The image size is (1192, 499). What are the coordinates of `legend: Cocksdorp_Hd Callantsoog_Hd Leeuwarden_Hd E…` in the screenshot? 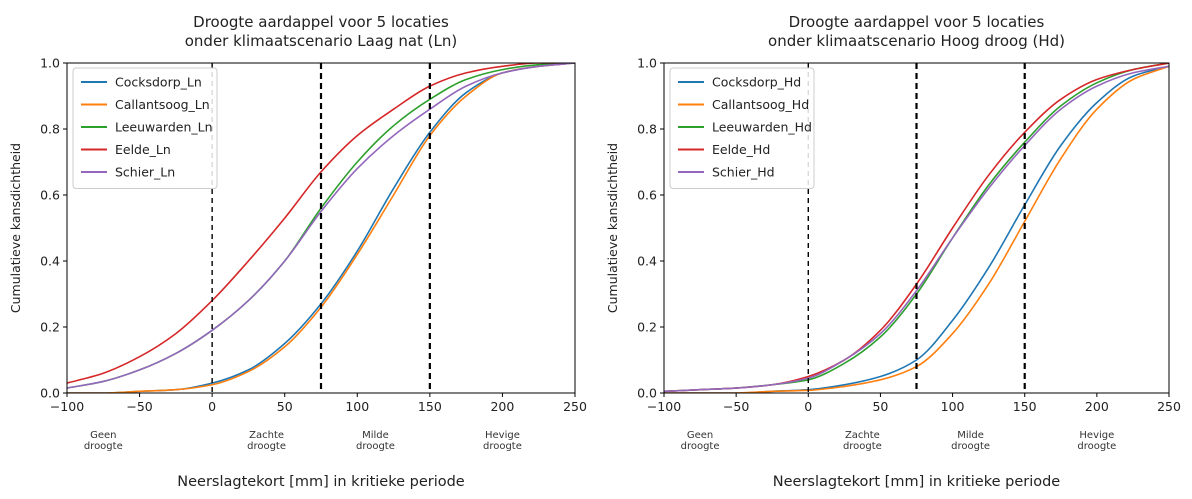 It's located at (742, 128).